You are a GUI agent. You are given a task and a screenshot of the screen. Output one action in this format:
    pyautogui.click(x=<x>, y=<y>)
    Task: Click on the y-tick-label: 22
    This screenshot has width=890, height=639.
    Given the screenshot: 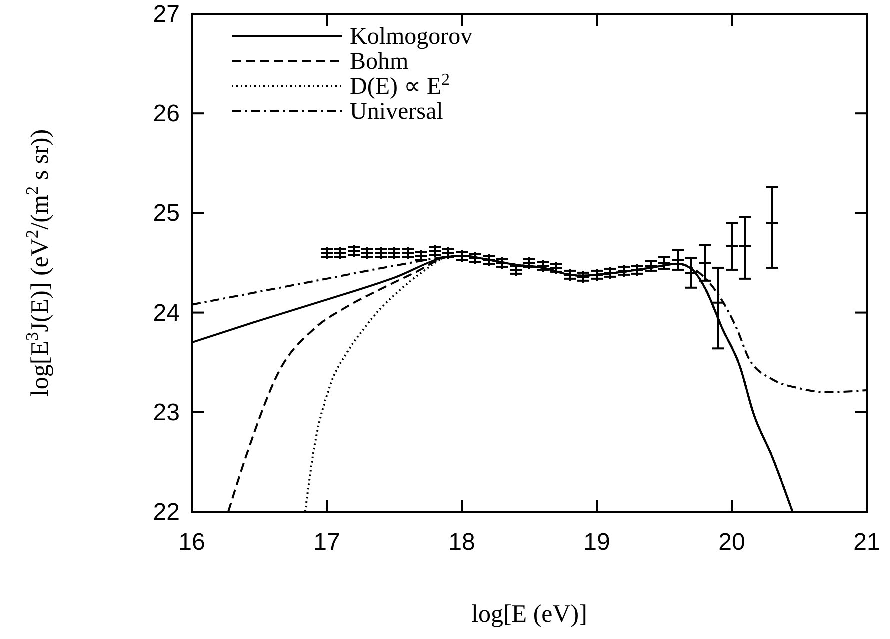 What is the action you would take?
    pyautogui.click(x=166, y=512)
    